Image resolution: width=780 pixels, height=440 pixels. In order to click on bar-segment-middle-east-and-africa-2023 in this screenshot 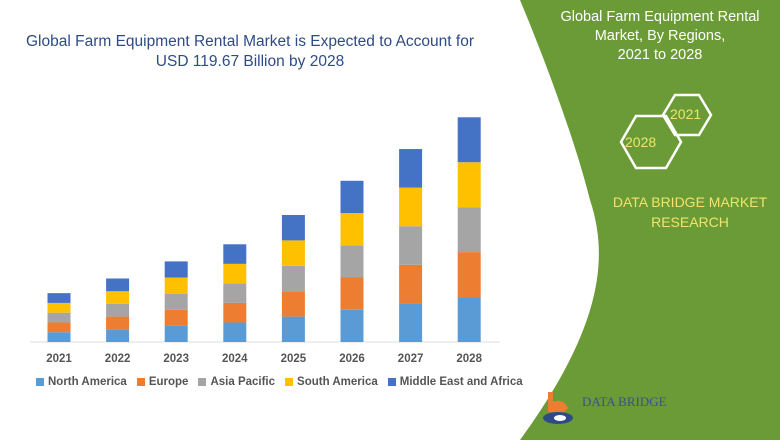, I will do `click(176, 269)`.